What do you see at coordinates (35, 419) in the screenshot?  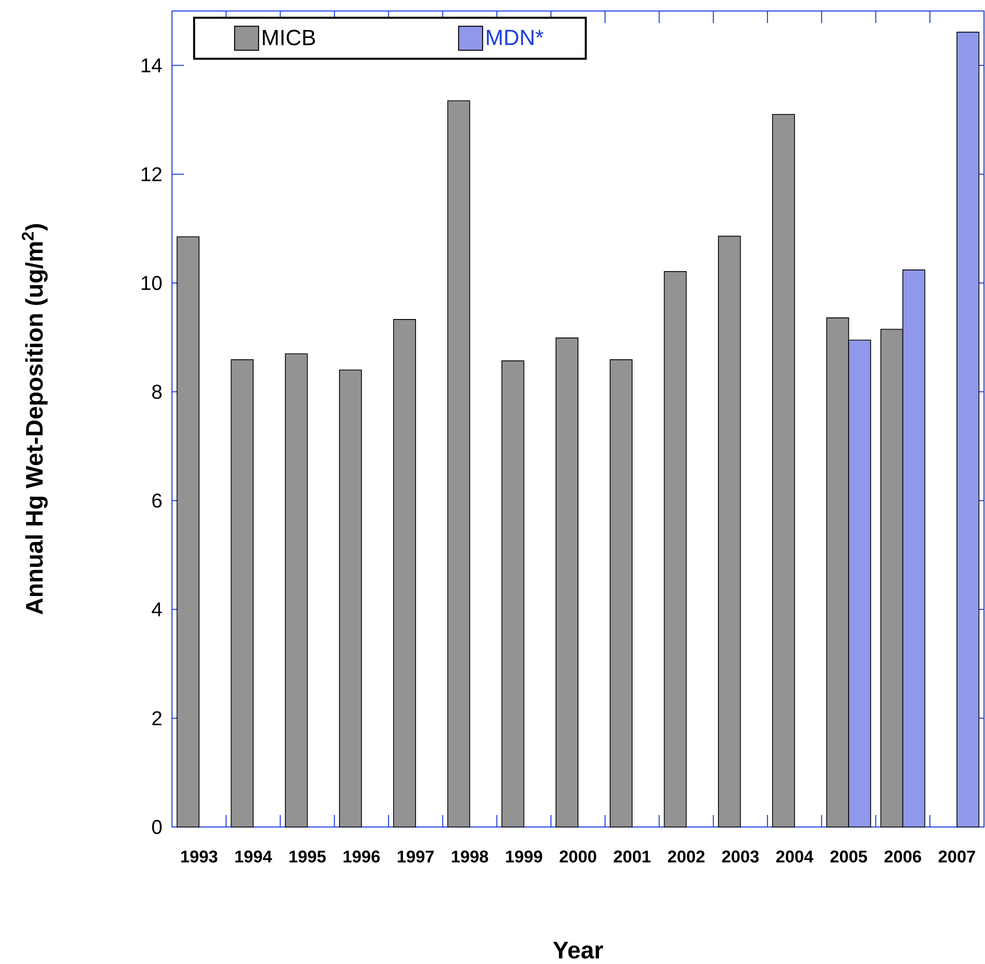 I see `y-axis-title: Annual Hg Wet-Deposition (ug/m$^{2}$)` at bounding box center [35, 419].